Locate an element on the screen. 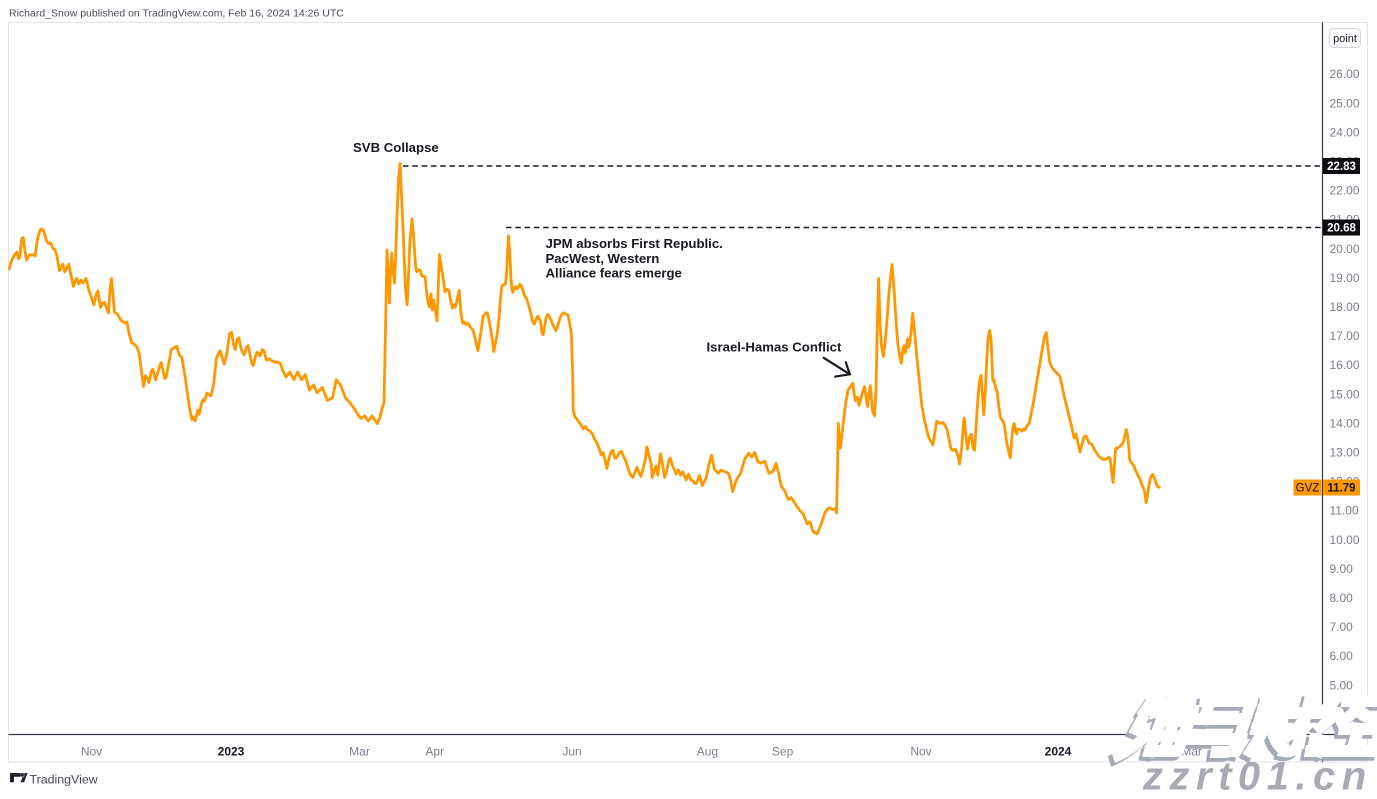 This screenshot has height=799, width=1377. svg-text: 25.00 is located at coordinates (1345, 103).